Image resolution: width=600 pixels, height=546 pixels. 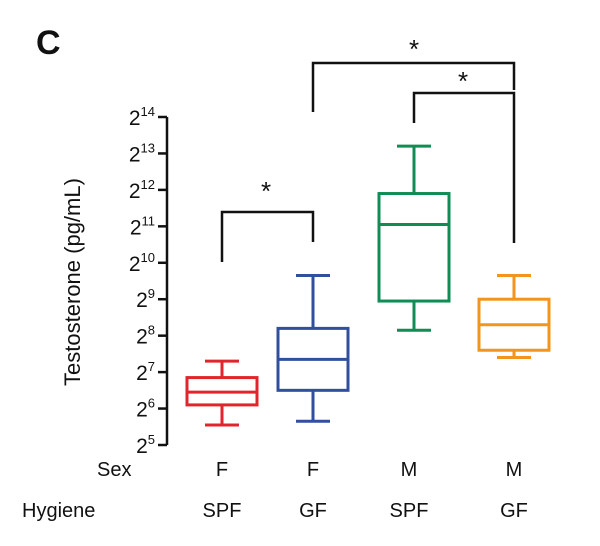 What do you see at coordinates (145, 409) in the screenshot?
I see `y-tick-label: 26` at bounding box center [145, 409].